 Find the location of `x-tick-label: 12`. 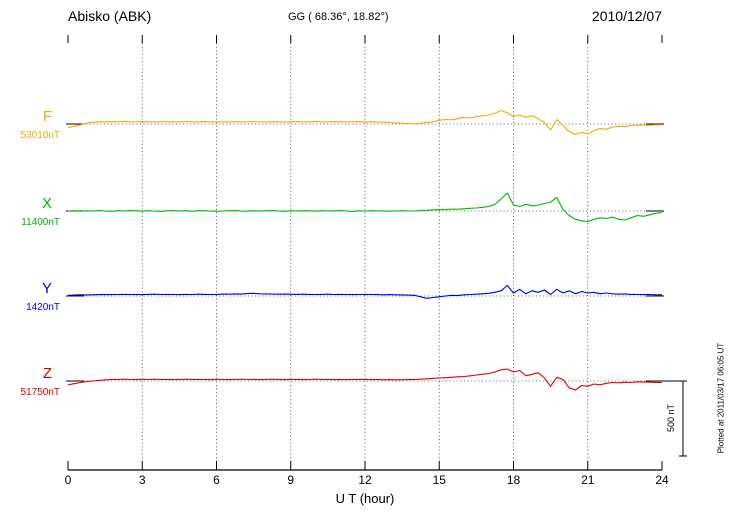

x-tick-label: 12 is located at coordinates (365, 480).